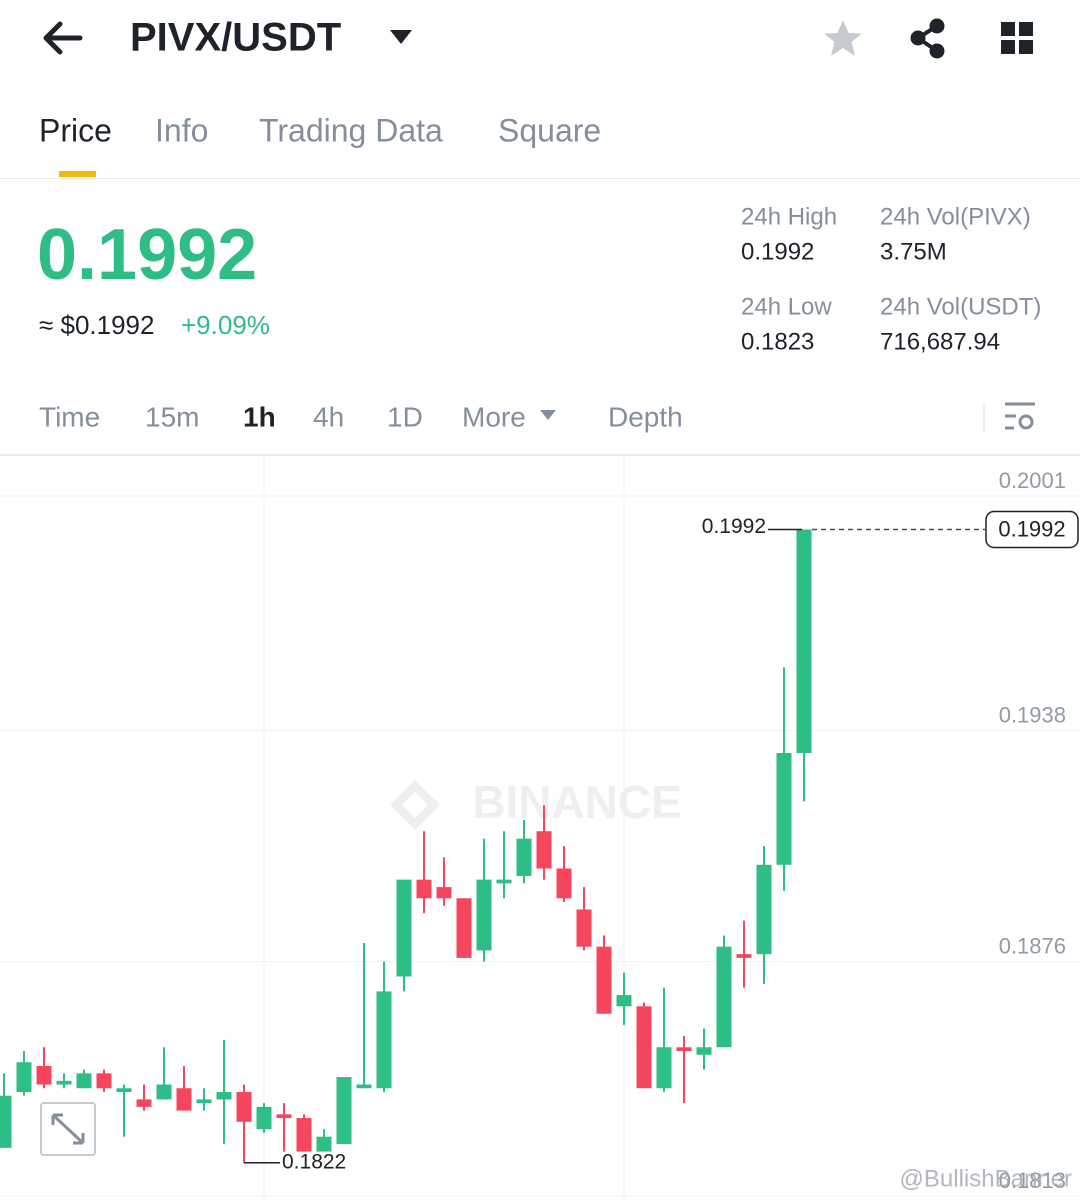 The height and width of the screenshot is (1200, 1080). What do you see at coordinates (405, 416) in the screenshot?
I see `interval: 1D` at bounding box center [405, 416].